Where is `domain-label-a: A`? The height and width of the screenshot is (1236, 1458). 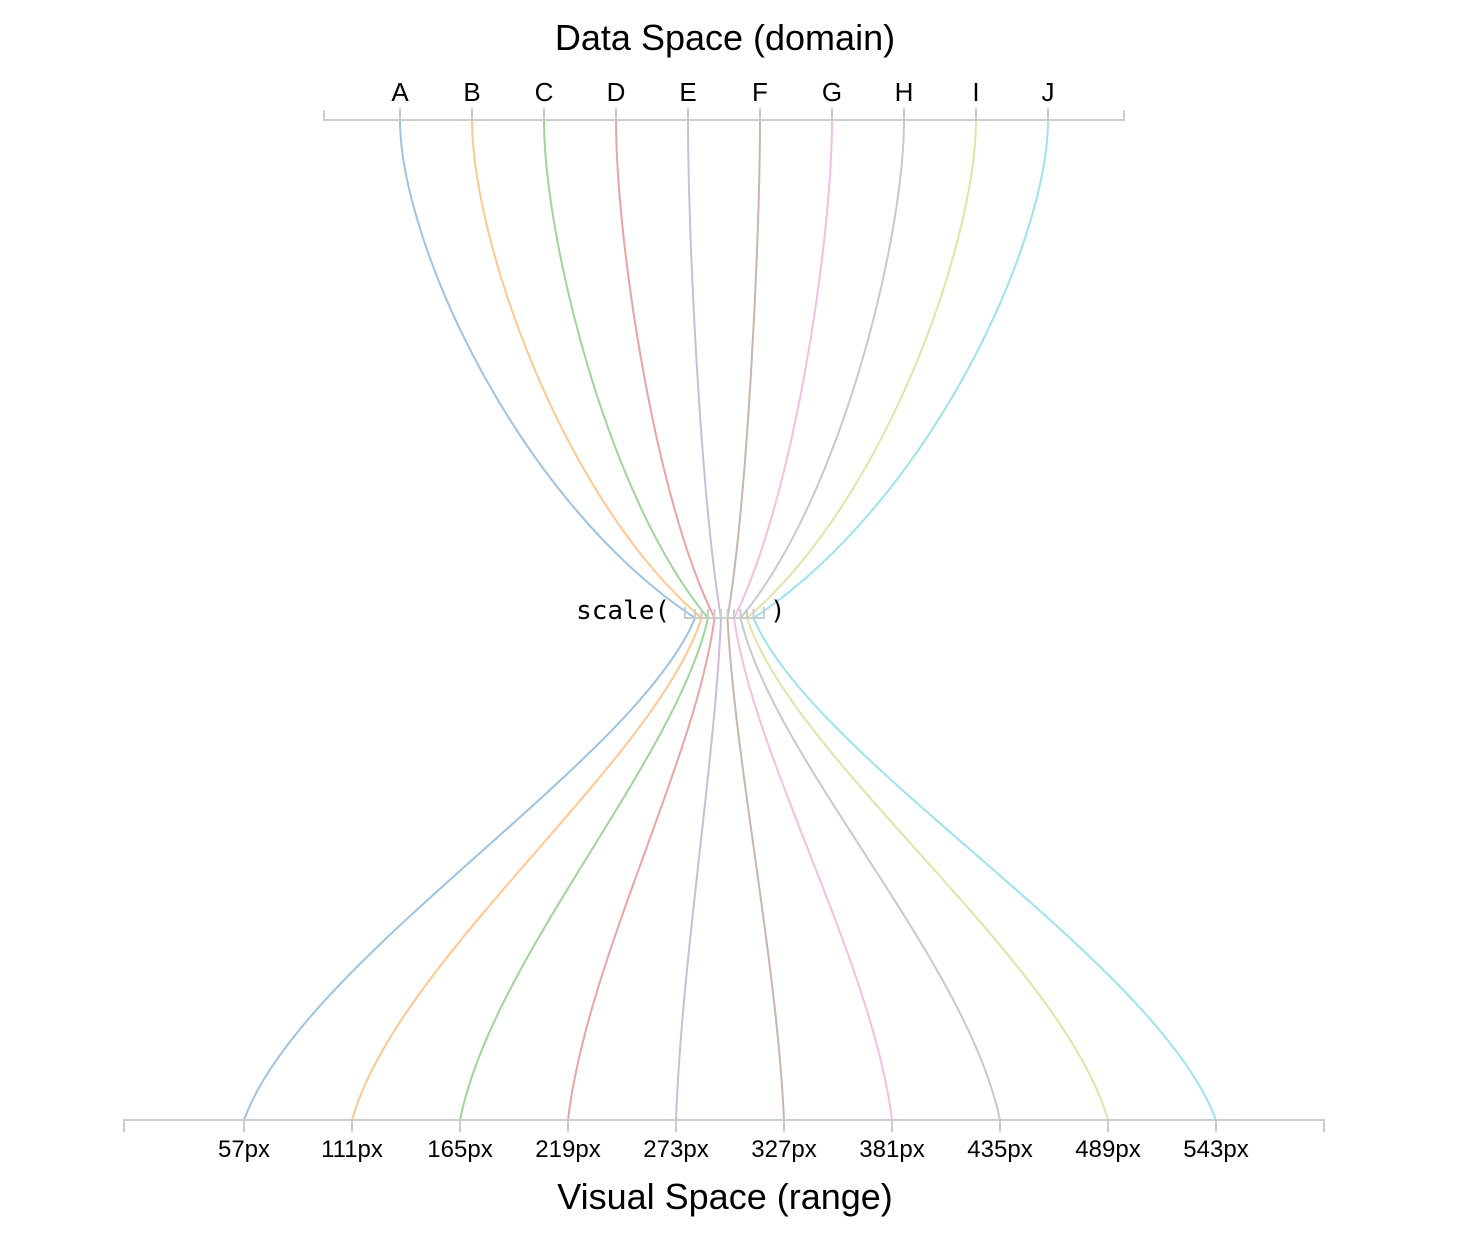 domain-label-a: A is located at coordinates (400, 92).